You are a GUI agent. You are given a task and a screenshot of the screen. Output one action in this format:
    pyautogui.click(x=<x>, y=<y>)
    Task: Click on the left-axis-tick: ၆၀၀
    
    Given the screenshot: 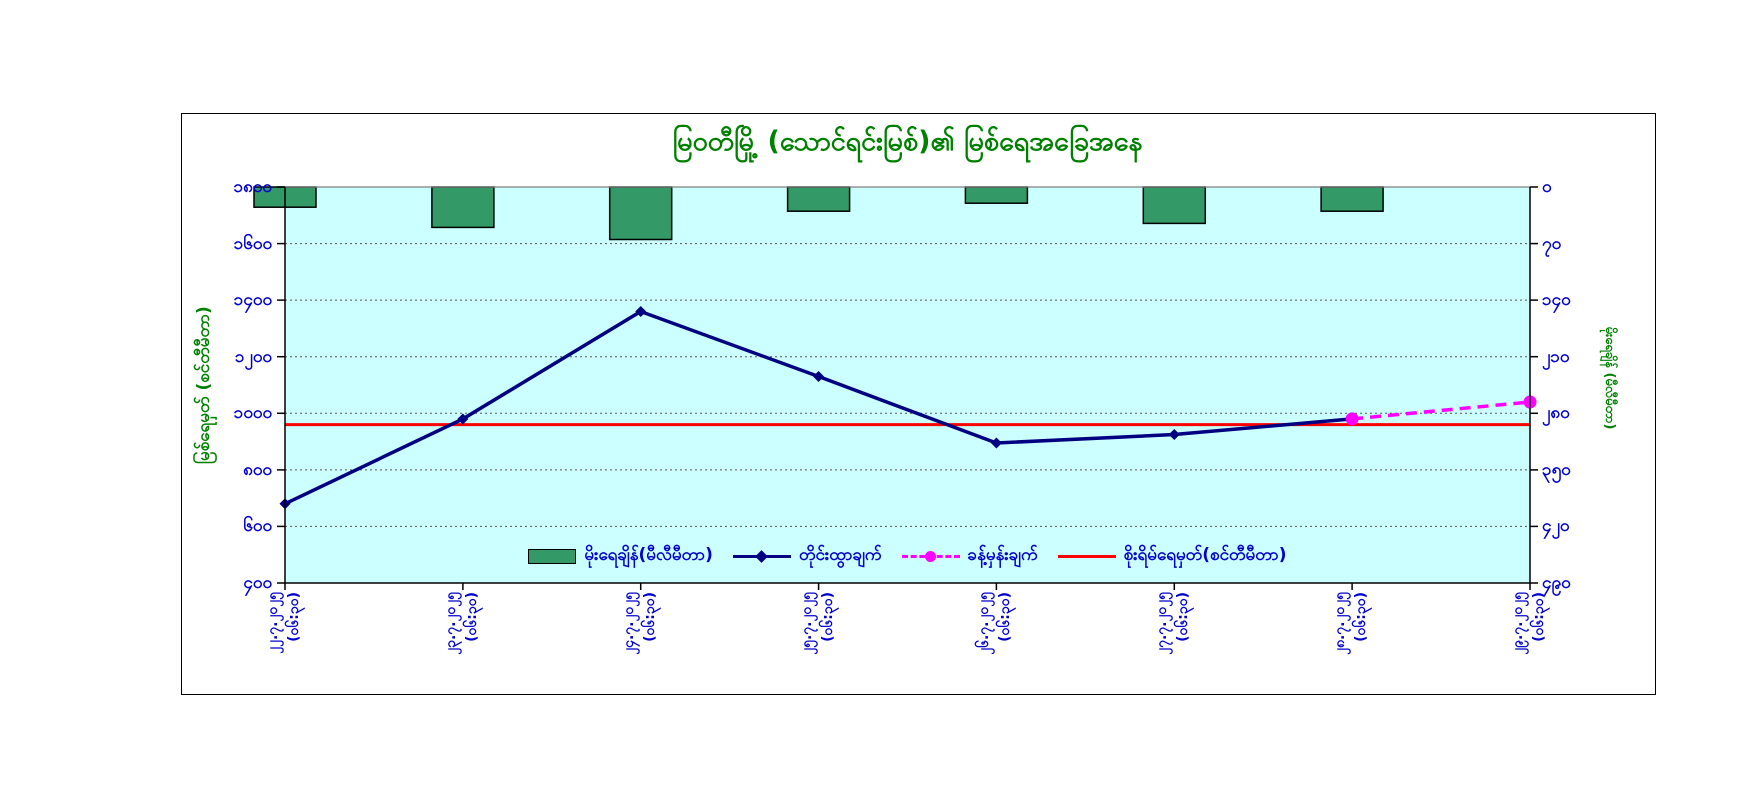 What is the action you would take?
    pyautogui.click(x=257, y=526)
    